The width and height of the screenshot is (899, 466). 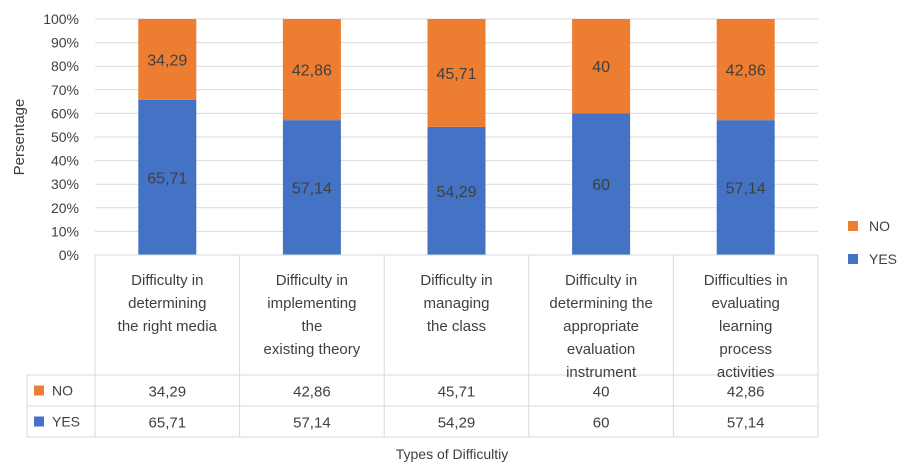 What do you see at coordinates (456, 326) in the screenshot?
I see `category-label-line: the class` at bounding box center [456, 326].